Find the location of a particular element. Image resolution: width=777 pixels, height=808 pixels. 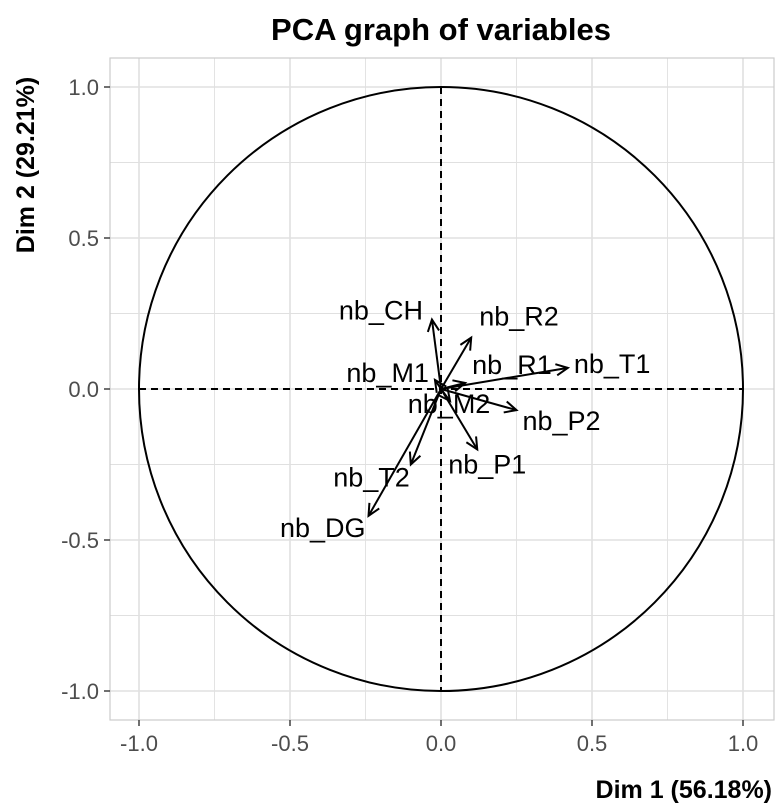

x-axis-title: Dim 1 (56.18%) is located at coordinates (684, 790).